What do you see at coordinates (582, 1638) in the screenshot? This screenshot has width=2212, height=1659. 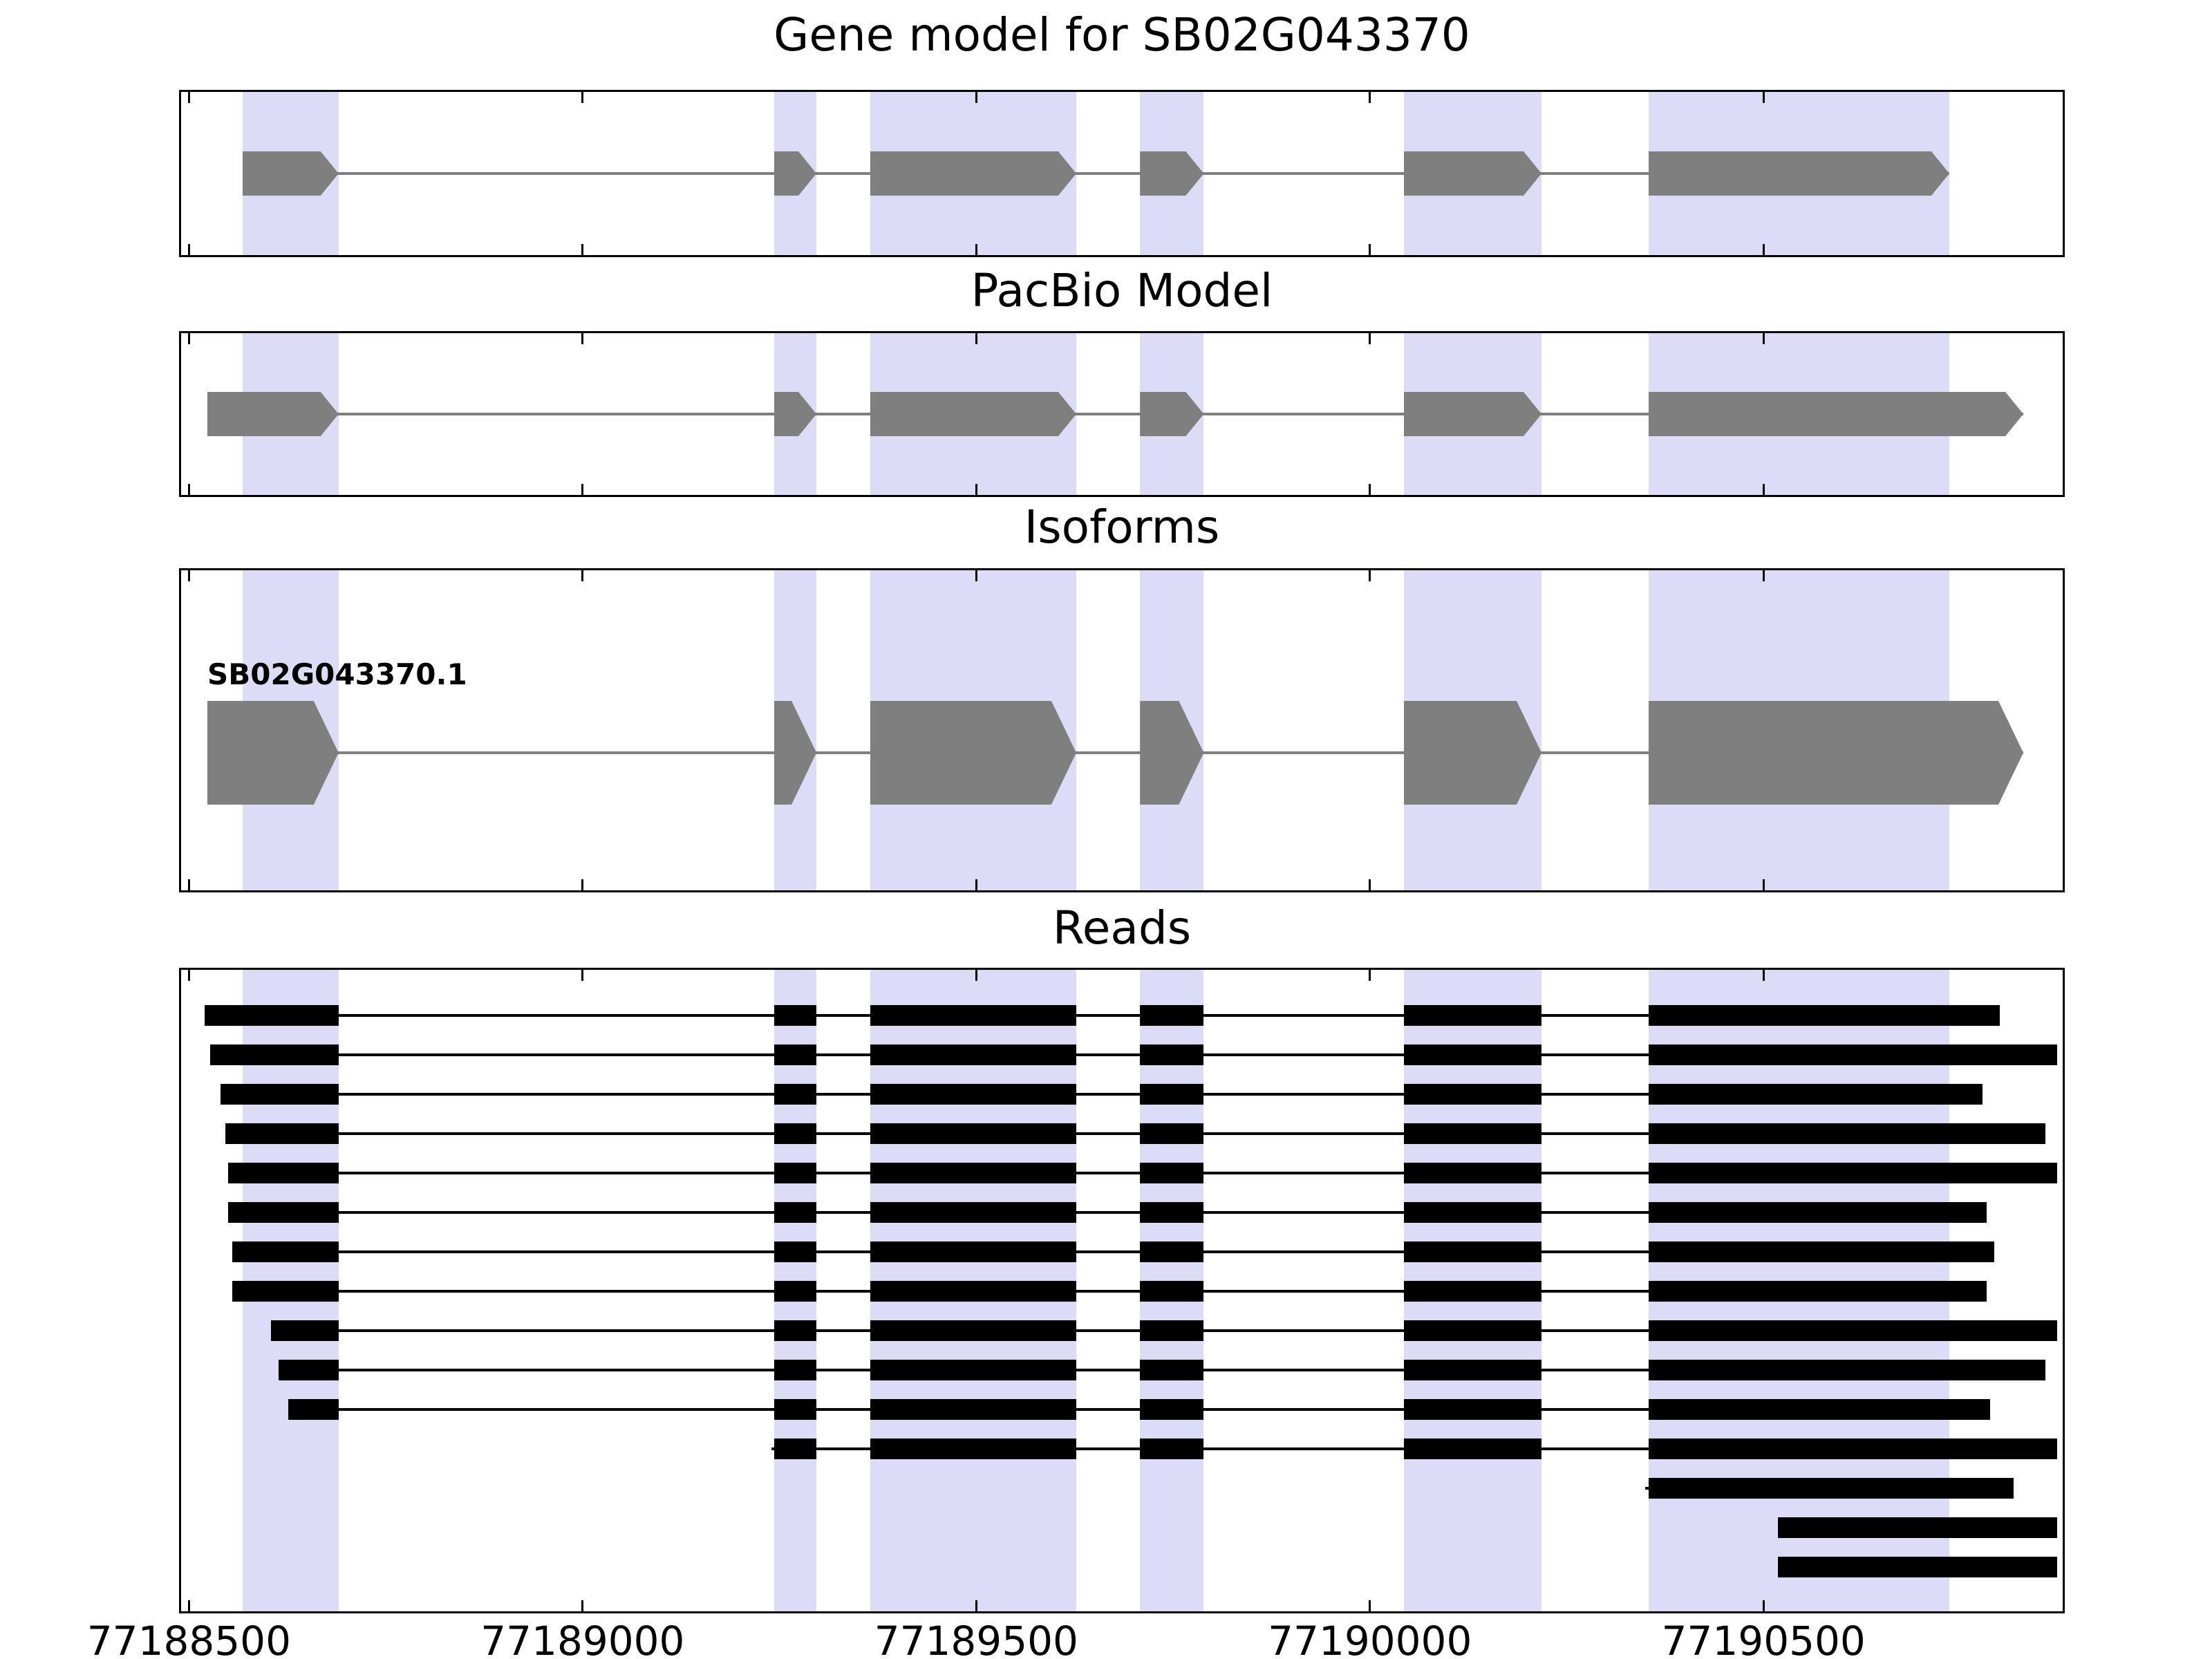 I see `x-axis-tick-label: 77189000` at bounding box center [582, 1638].